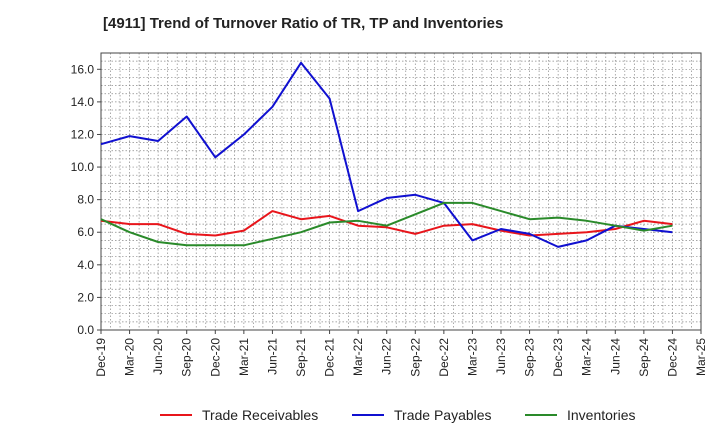 This screenshot has height=440, width=720. I want to click on legend-swatch-trade-payables, so click(368, 415).